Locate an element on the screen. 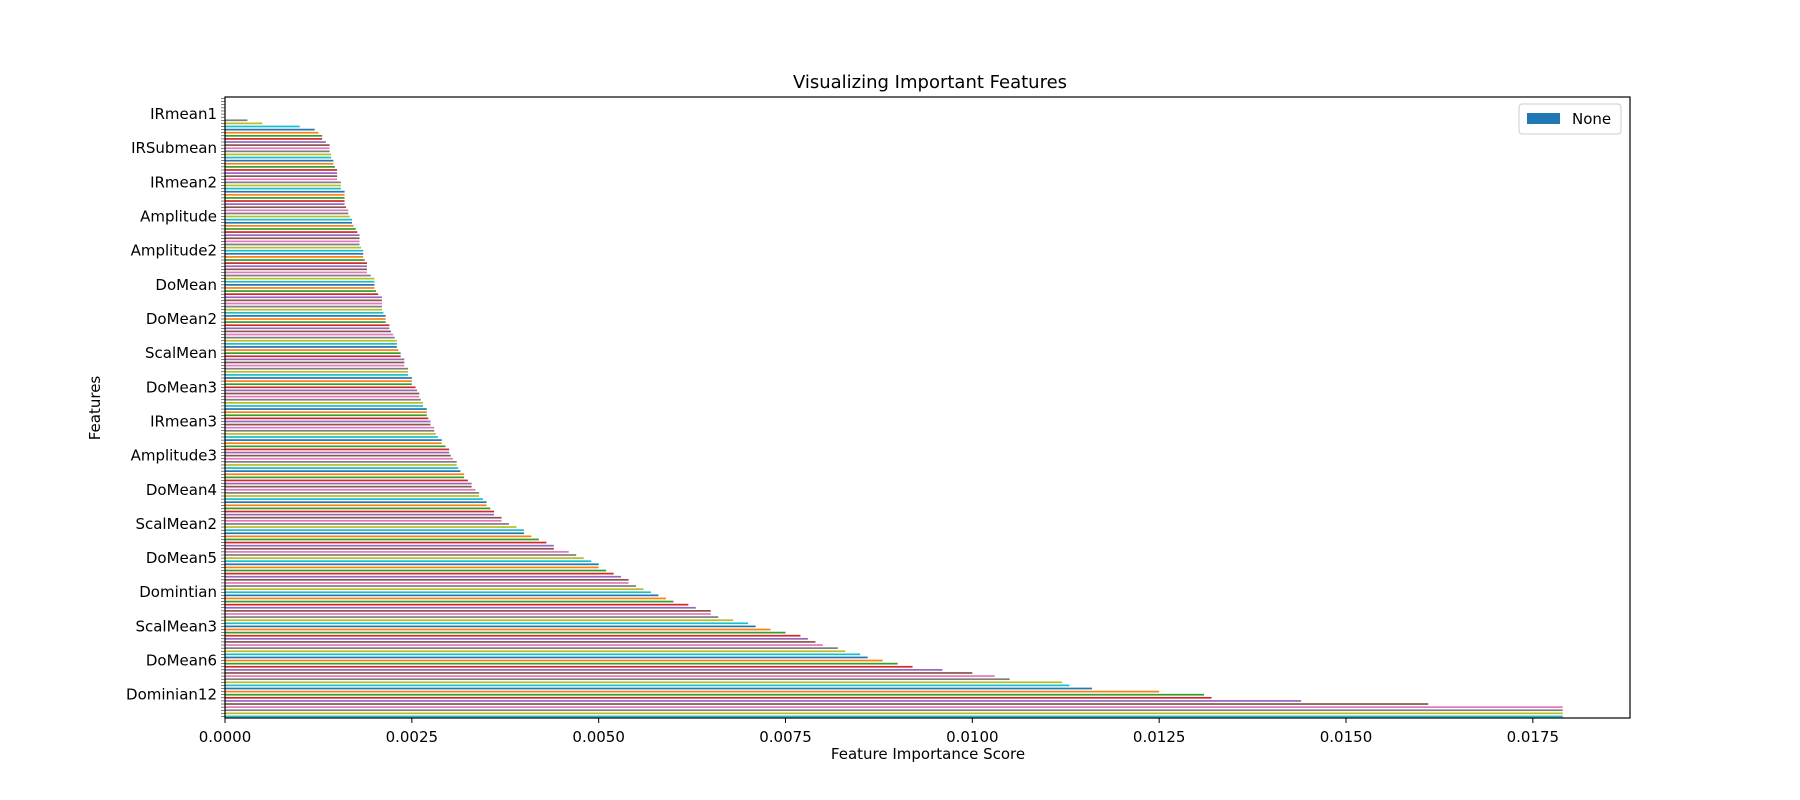 This screenshot has height=800, width=1800. x-tick-label: 0.0000 is located at coordinates (225, 737).